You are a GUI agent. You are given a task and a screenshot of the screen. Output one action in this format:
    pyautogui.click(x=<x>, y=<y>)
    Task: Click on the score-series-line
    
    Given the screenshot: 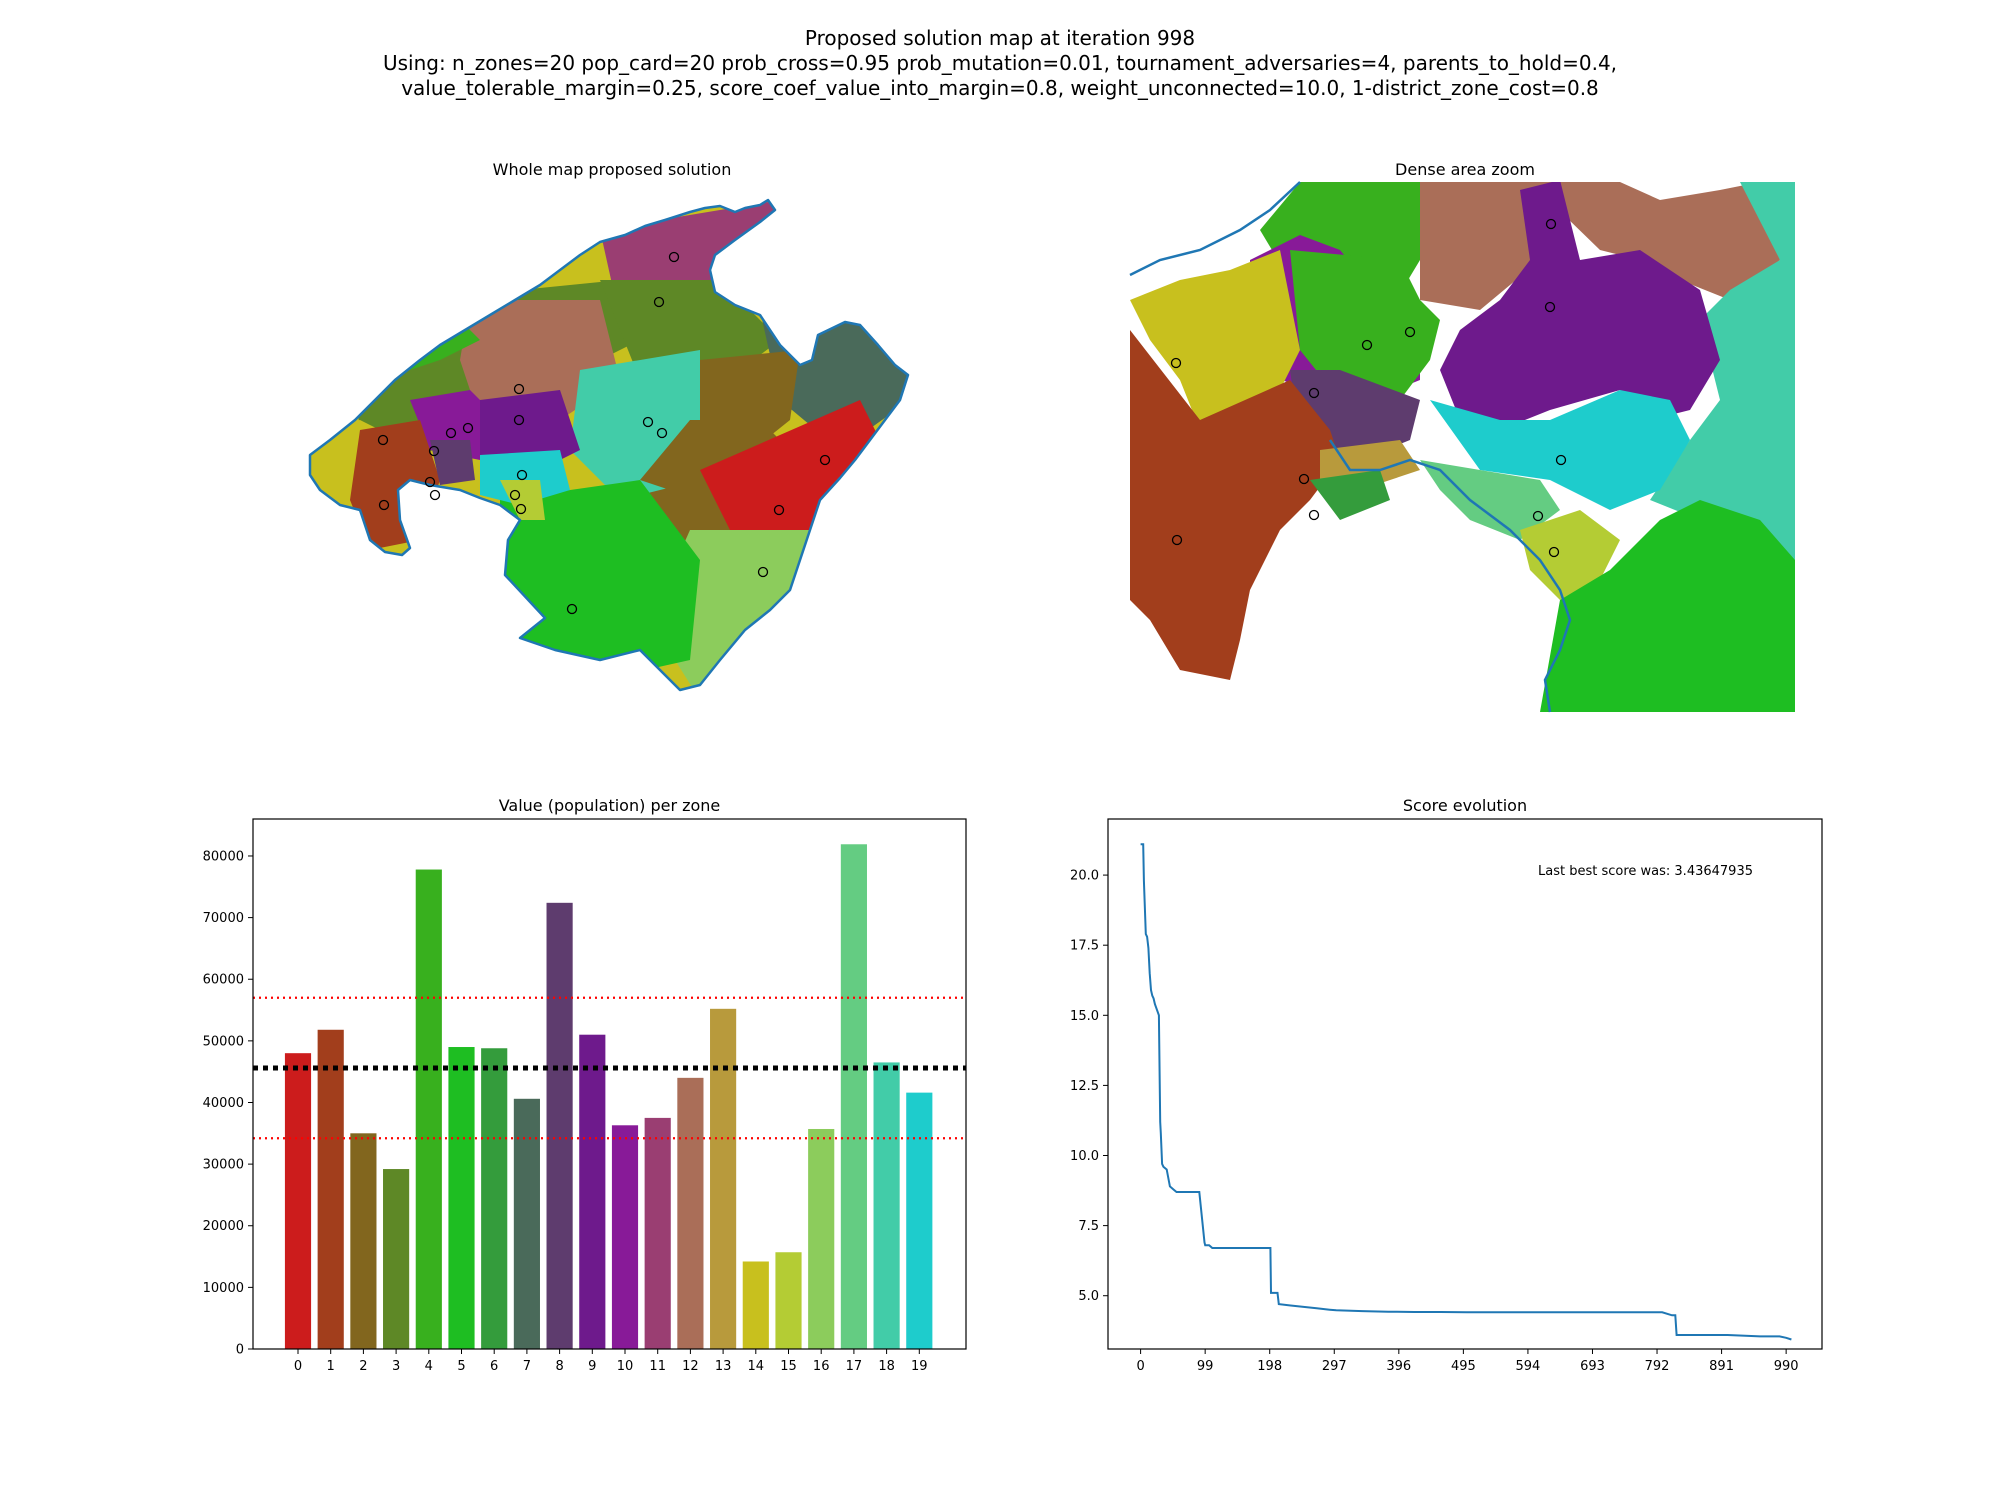 What is the action you would take?
    pyautogui.click(x=1466, y=1092)
    